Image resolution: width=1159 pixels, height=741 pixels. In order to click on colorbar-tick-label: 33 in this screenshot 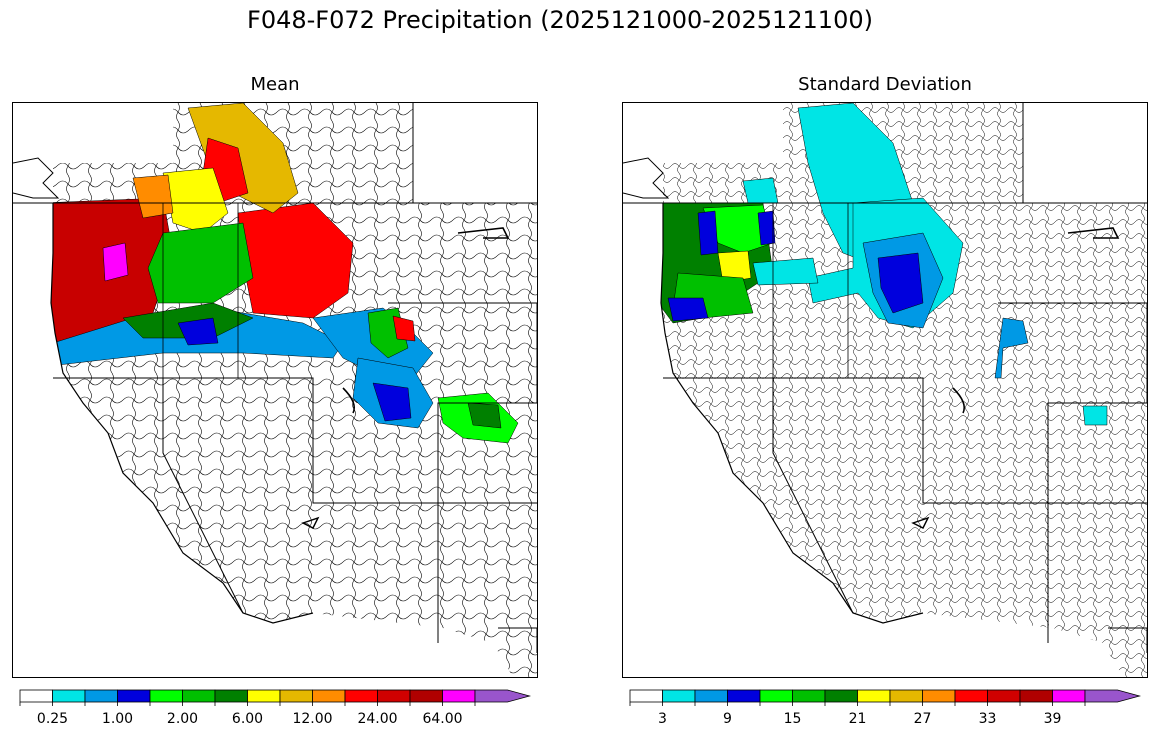, I will do `click(987, 719)`.